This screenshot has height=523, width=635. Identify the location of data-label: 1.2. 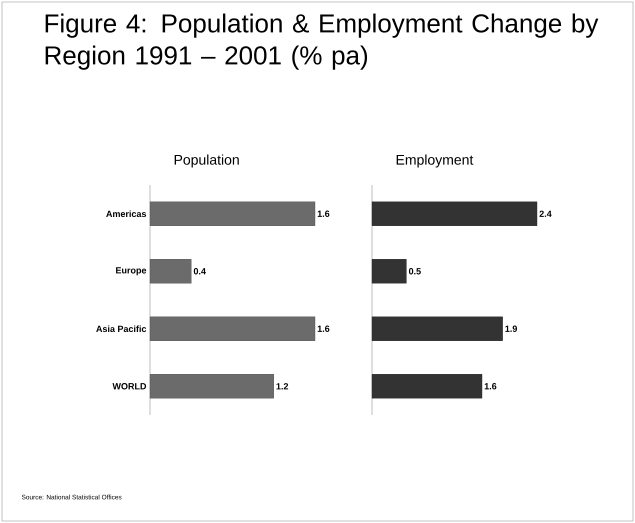
(282, 386).